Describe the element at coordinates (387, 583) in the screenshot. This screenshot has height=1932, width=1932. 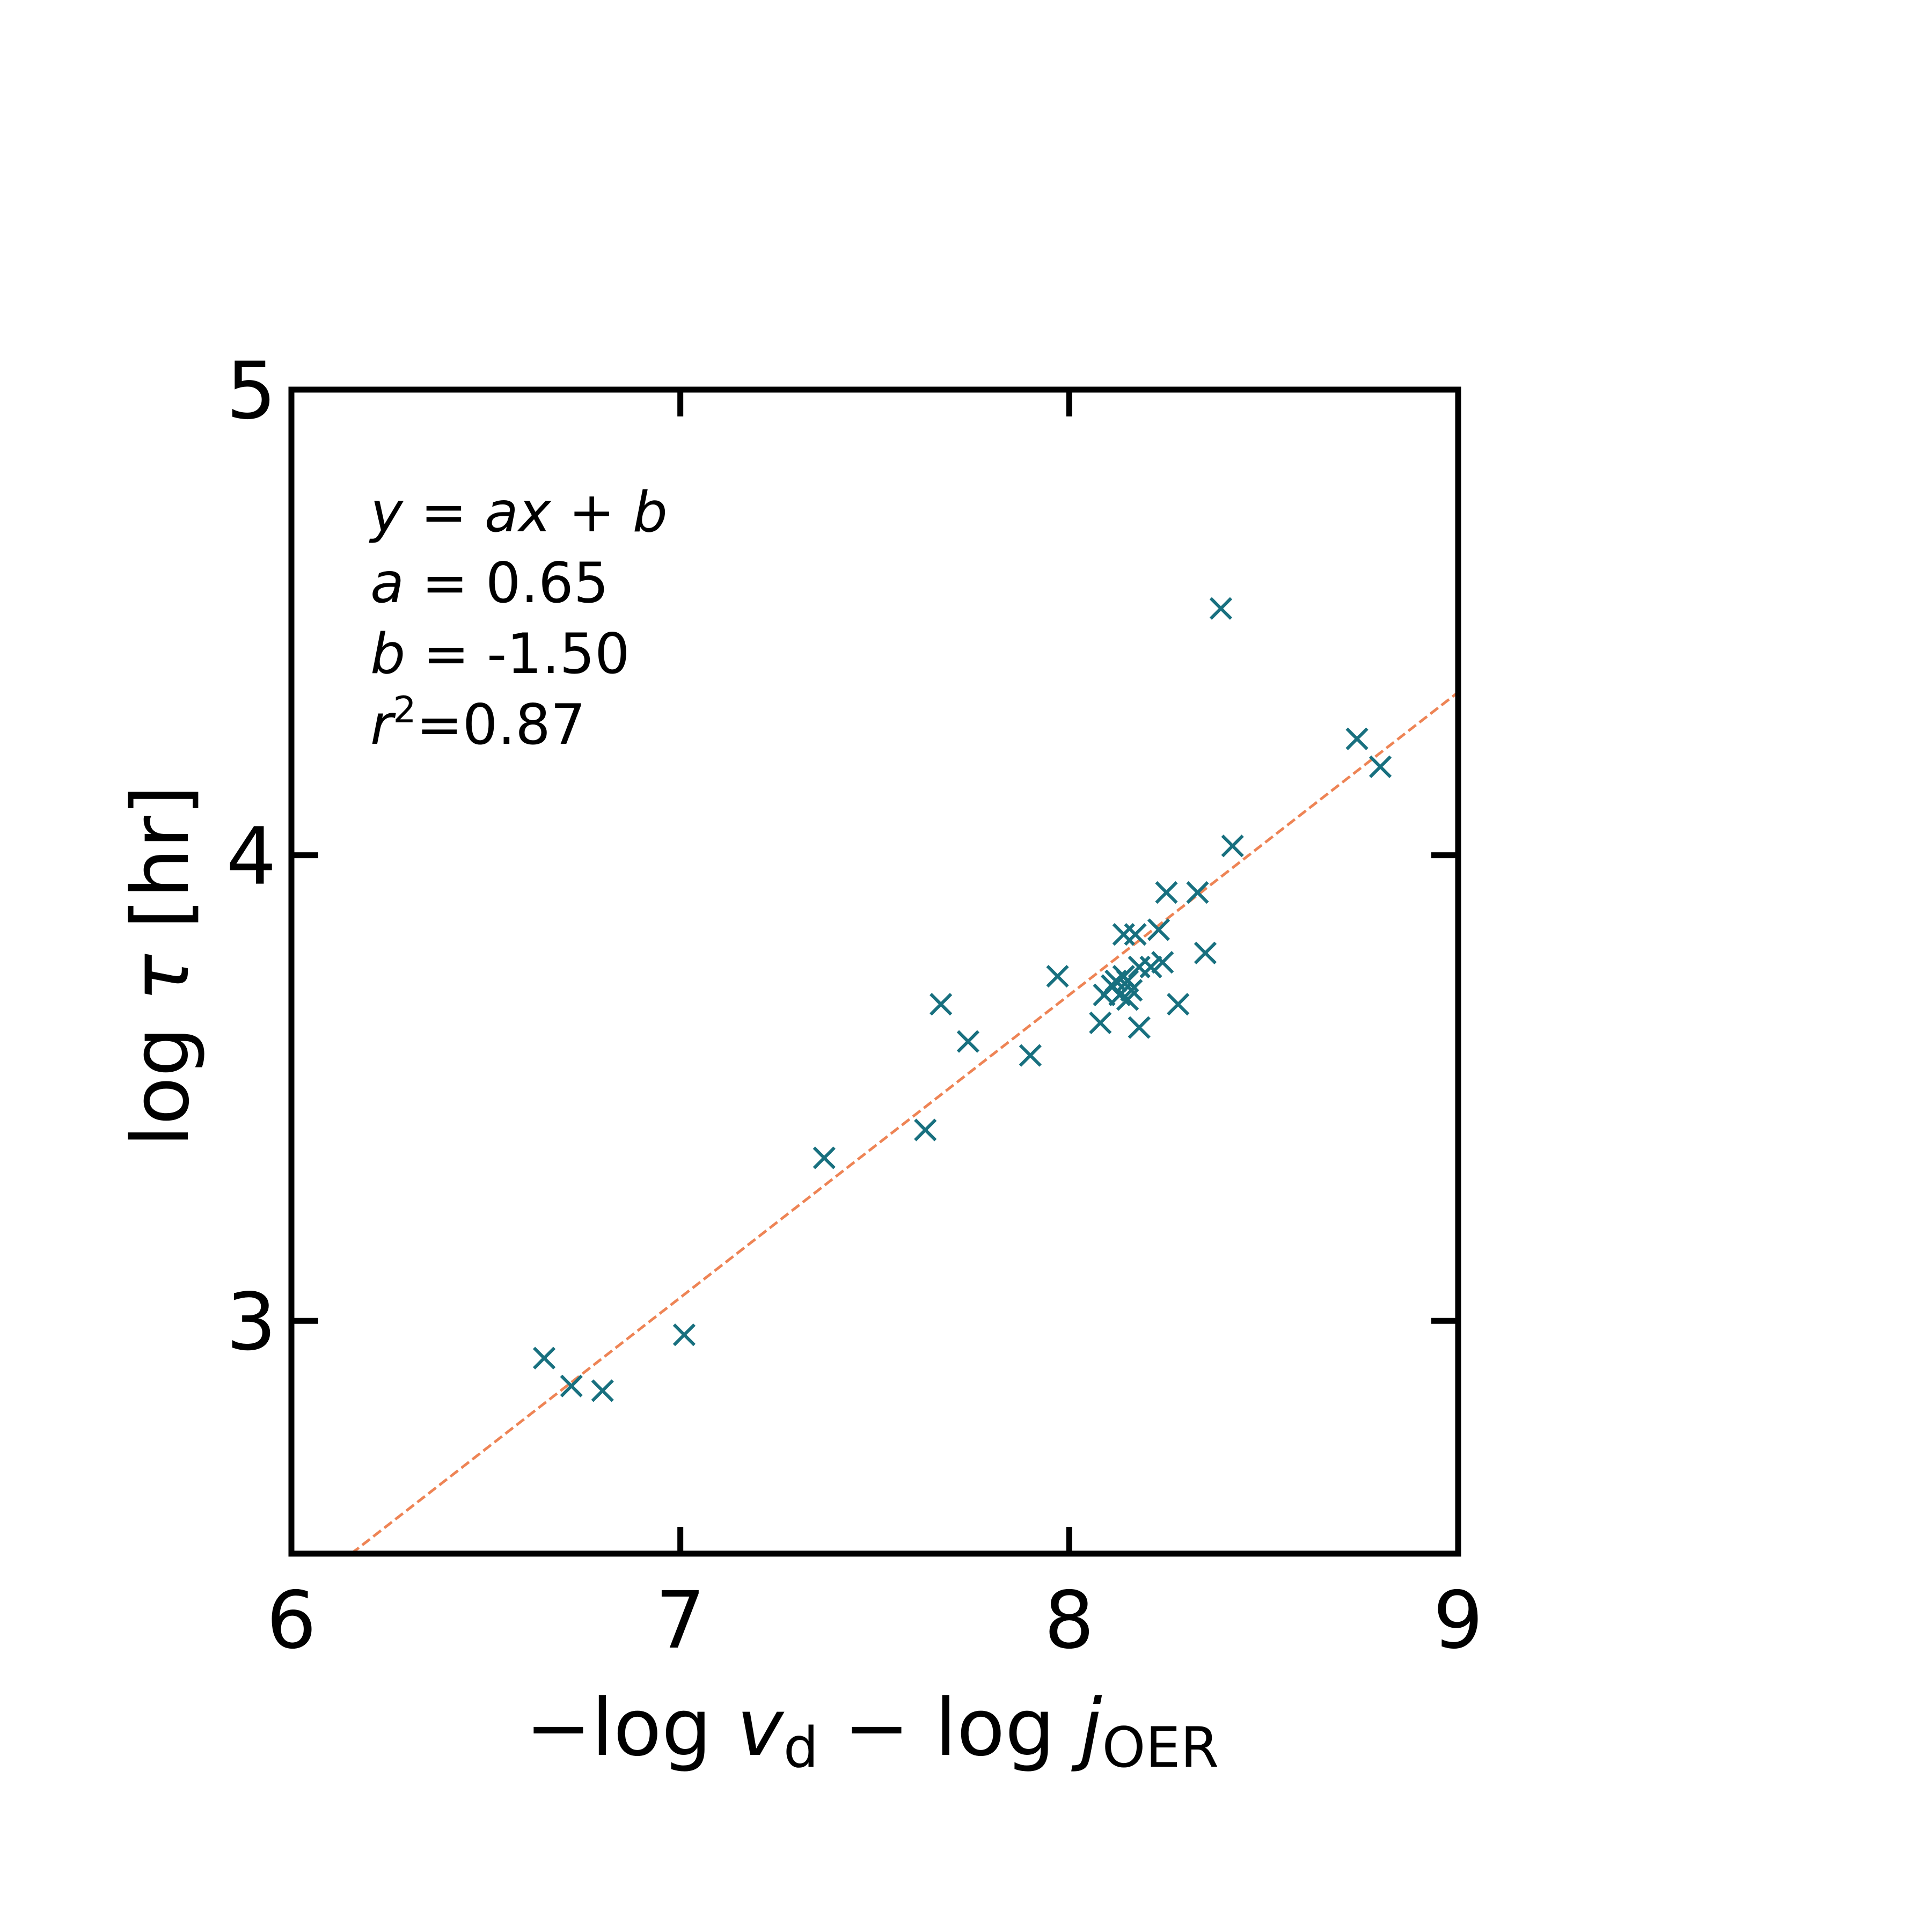
I see `slope-symbol: a` at that location.